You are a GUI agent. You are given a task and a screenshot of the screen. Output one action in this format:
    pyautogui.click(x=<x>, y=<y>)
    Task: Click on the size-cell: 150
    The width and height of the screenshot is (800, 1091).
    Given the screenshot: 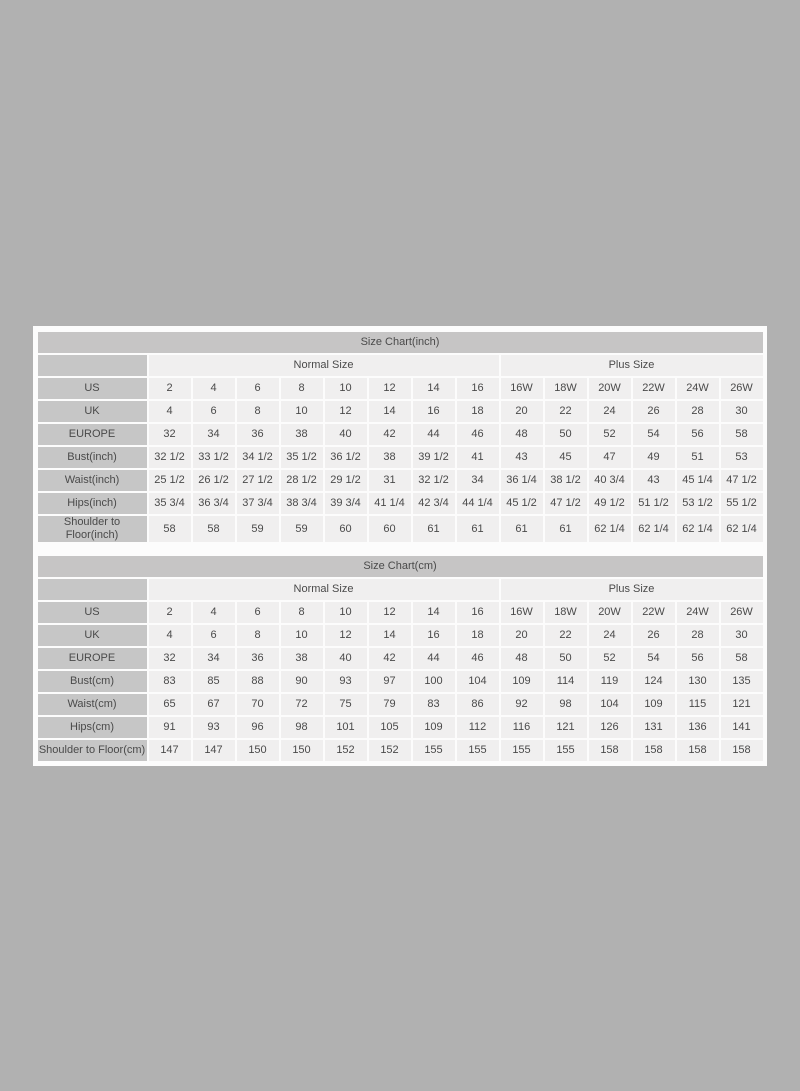 What is the action you would take?
    pyautogui.click(x=301, y=750)
    